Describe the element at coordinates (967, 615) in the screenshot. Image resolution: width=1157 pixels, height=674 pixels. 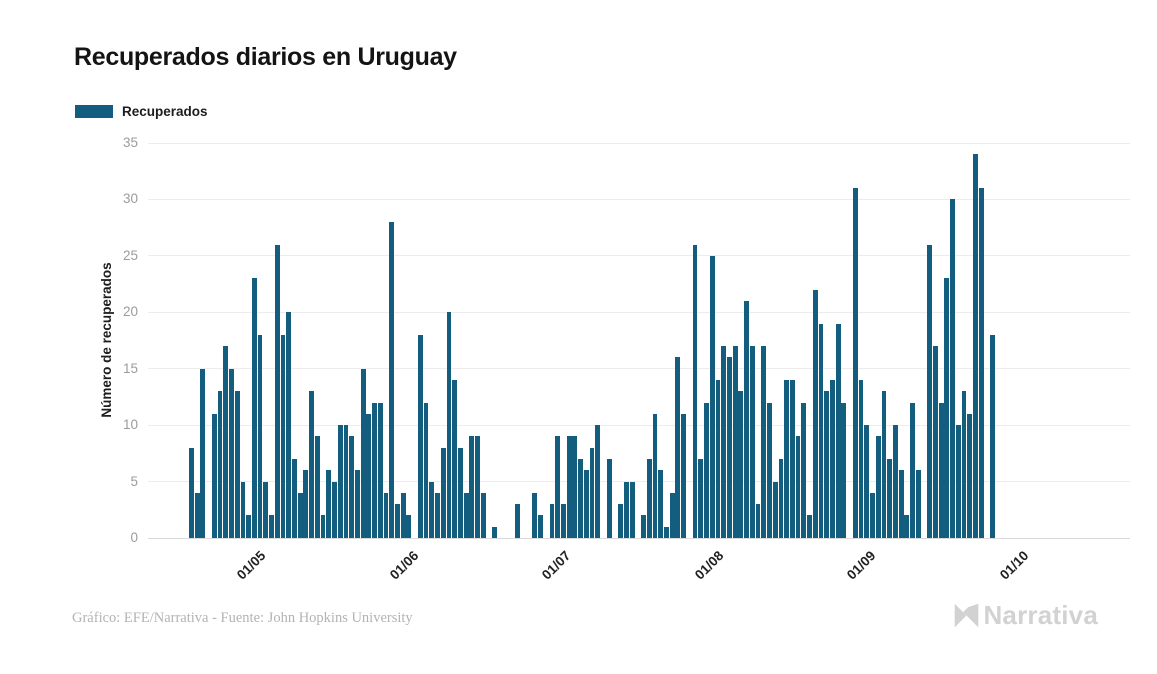
I see `narrativa-n-mark-icon` at that location.